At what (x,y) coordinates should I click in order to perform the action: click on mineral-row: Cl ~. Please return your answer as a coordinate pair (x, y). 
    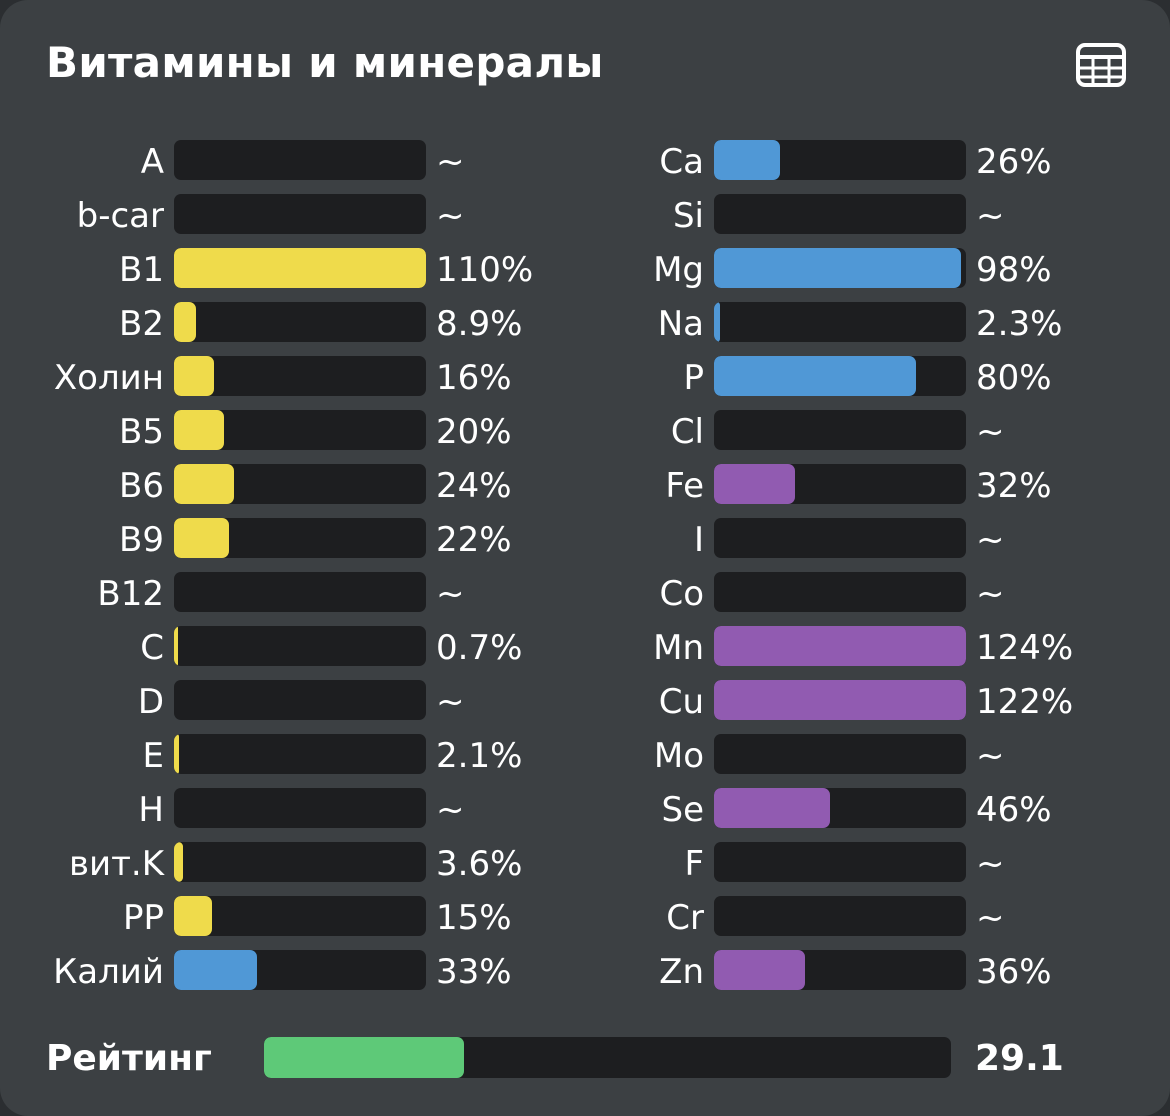
    Looking at the image, I should click on (895, 436).